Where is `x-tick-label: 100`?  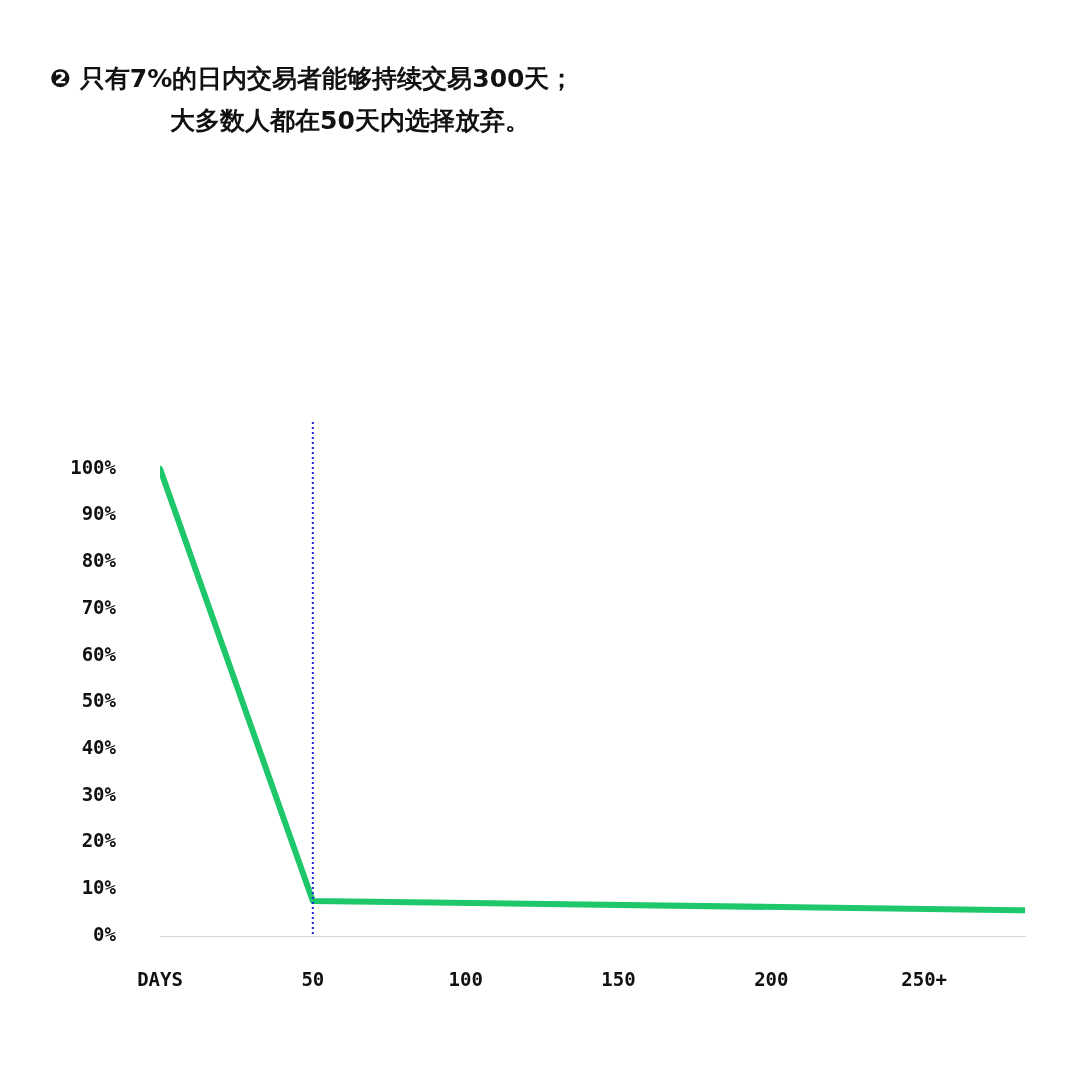
x-tick-label: 100 is located at coordinates (465, 979).